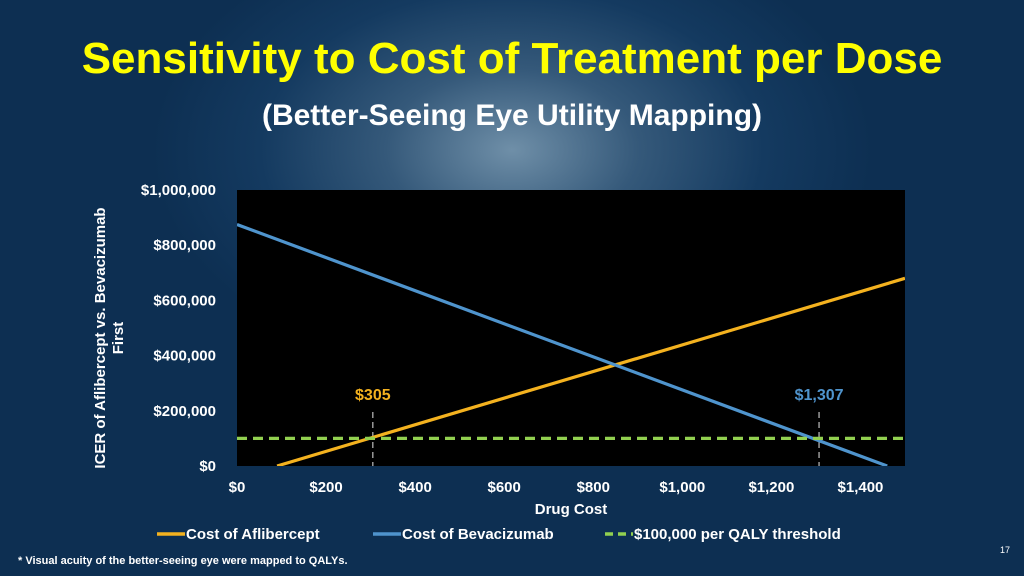  I want to click on y-tick-label: $400,000, so click(184, 356).